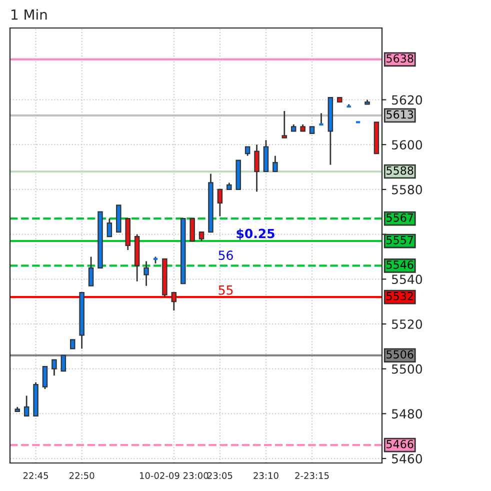 Image resolution: width=491 pixels, height=491 pixels. I want to click on annotation: $0.25, so click(255, 234).